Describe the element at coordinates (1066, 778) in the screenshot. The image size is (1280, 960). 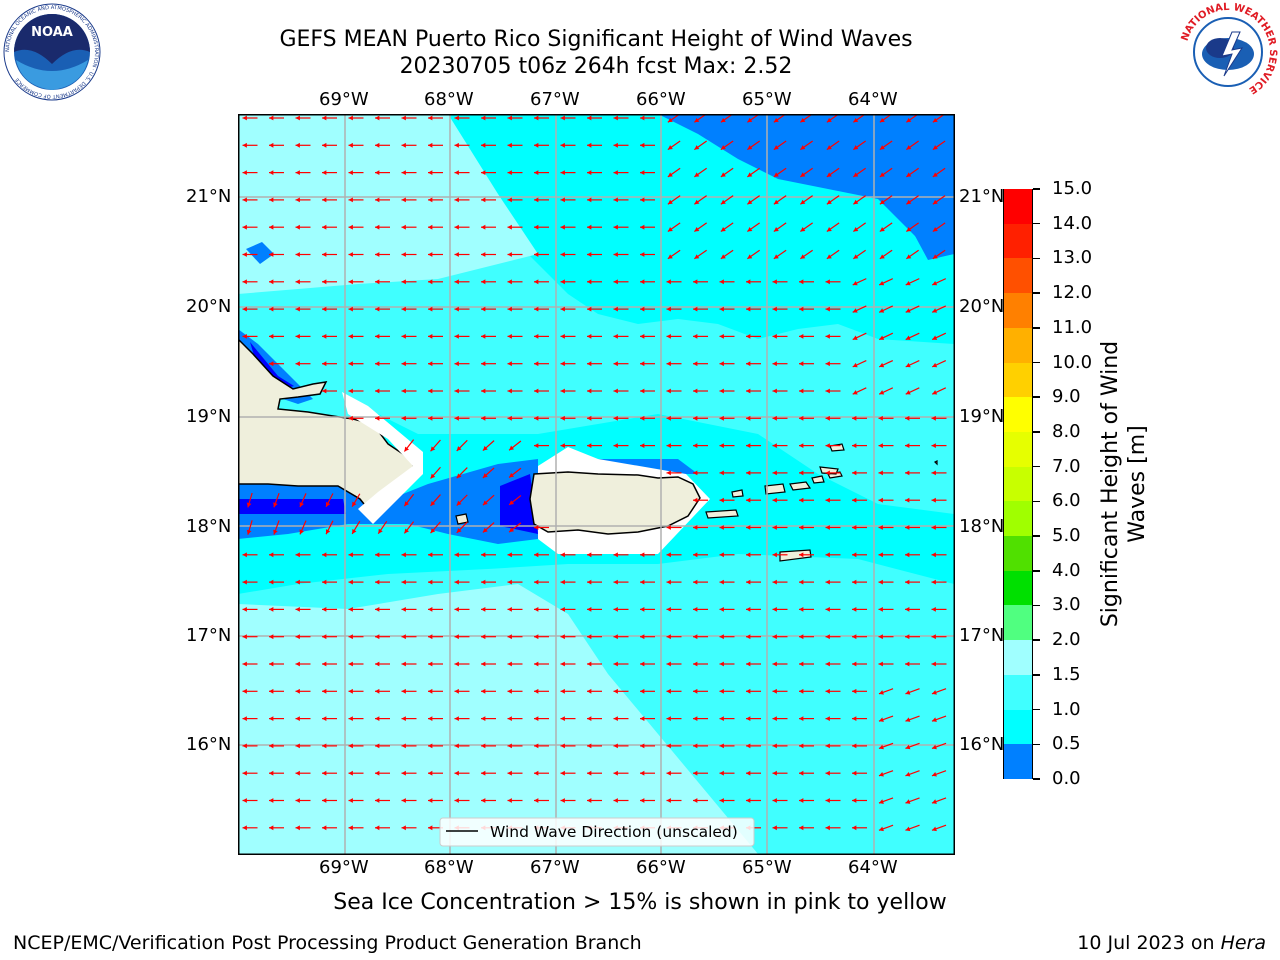
I see `colorbar-tick-label: 0.0` at that location.